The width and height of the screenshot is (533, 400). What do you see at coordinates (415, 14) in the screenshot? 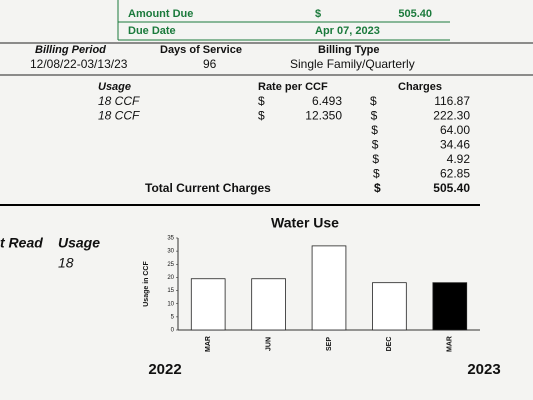
I see `amount-value: 505.40` at bounding box center [415, 14].